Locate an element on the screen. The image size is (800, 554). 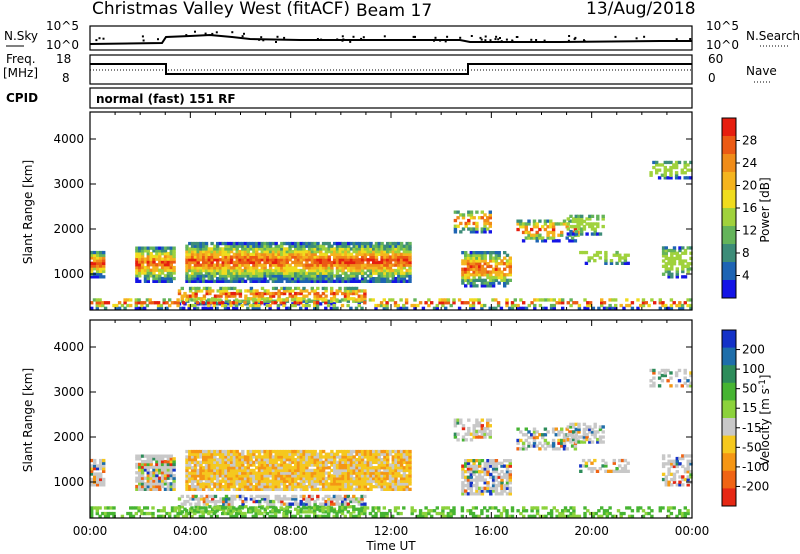
nsky-point is located at coordinates (96, 40).